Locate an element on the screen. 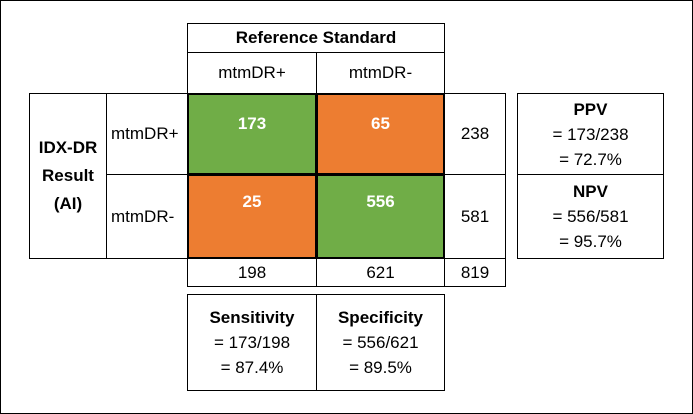 This screenshot has width=693, height=414. true-positive-value: 173 is located at coordinates (252, 123).